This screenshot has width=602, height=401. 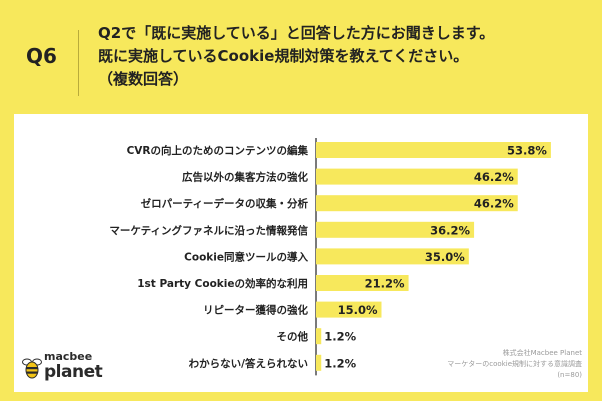 What do you see at coordinates (68, 356) in the screenshot?
I see `brand-name-line-1: macbee` at bounding box center [68, 356].